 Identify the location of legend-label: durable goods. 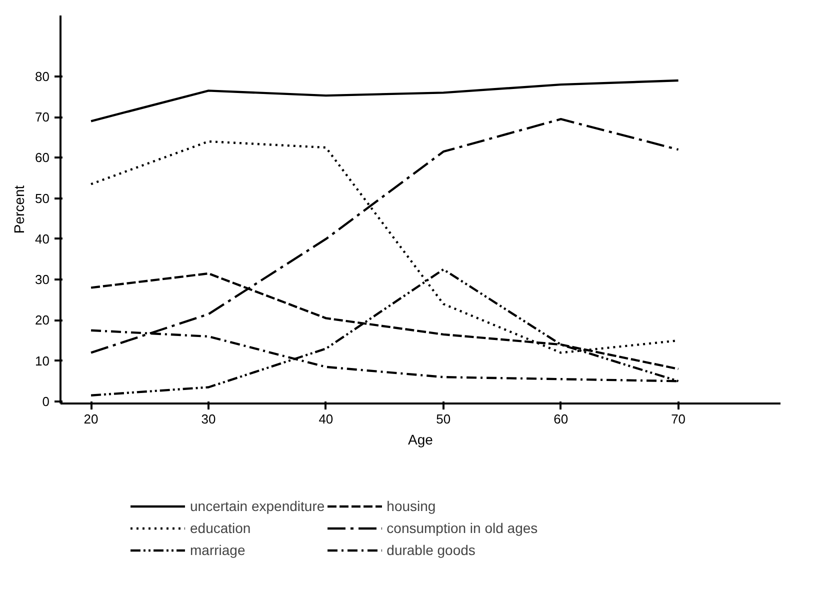
(431, 550).